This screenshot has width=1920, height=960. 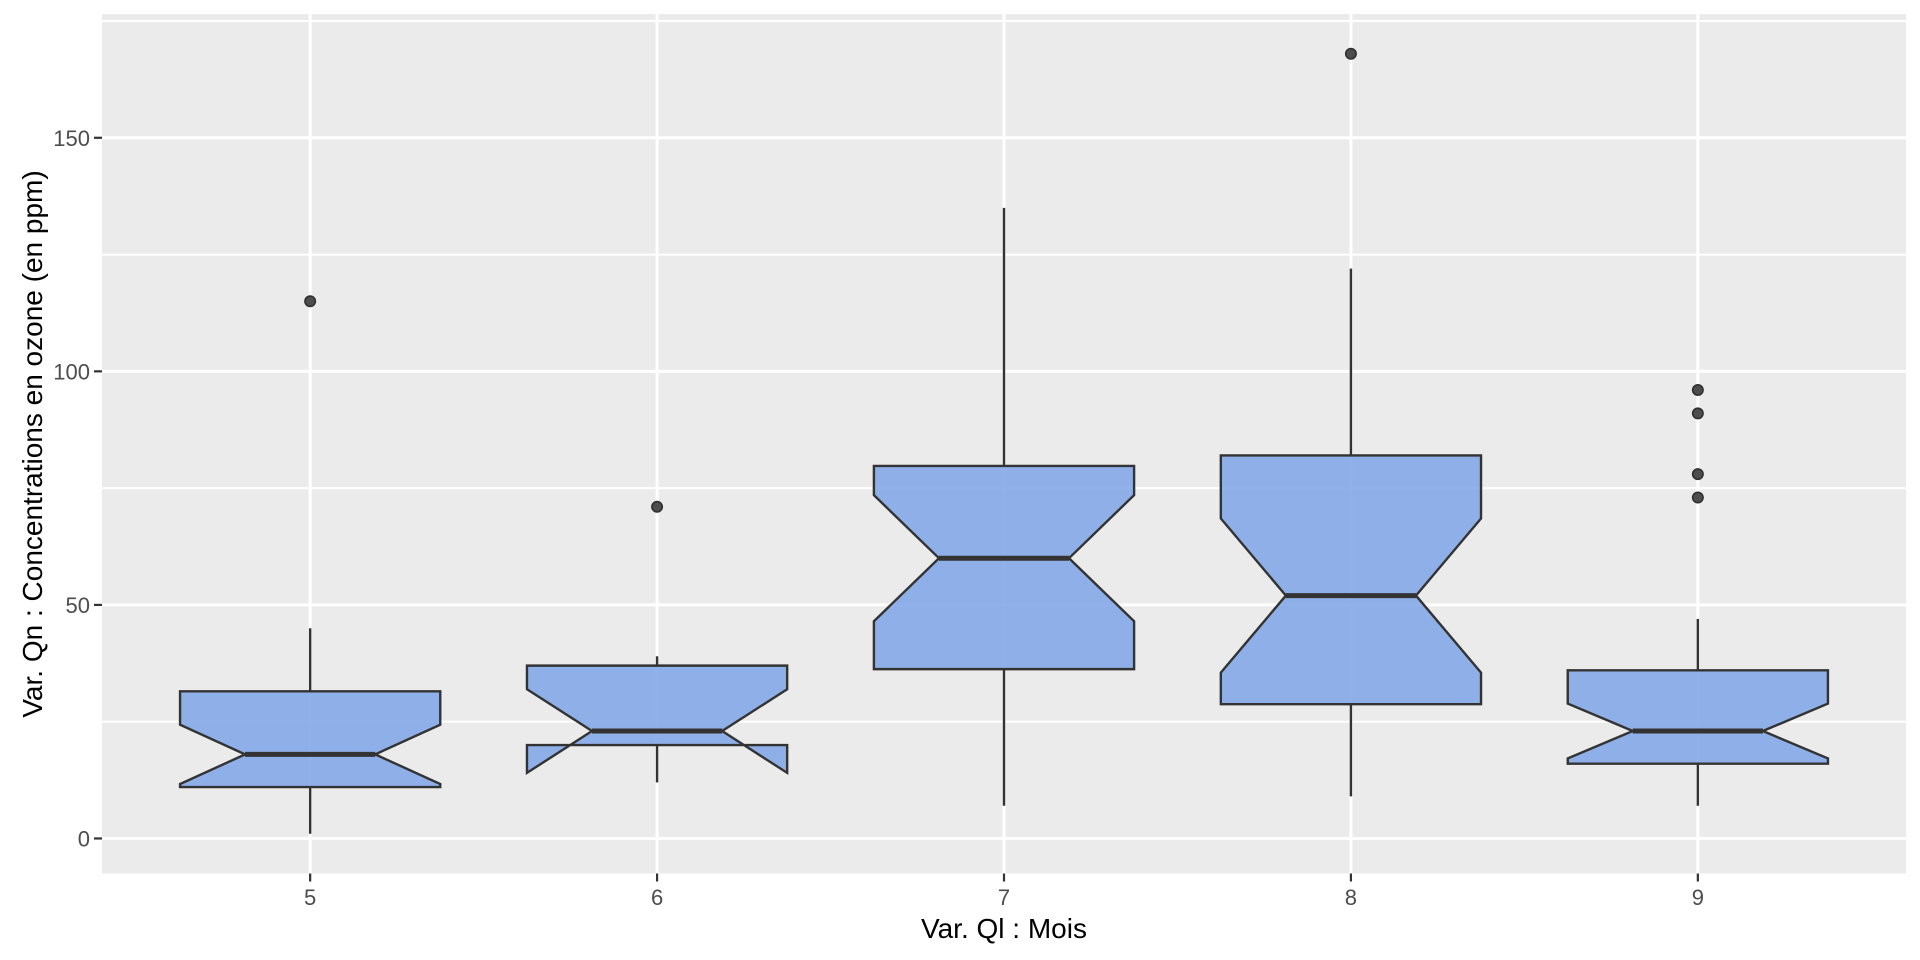 What do you see at coordinates (1698, 897) in the screenshot?
I see `x-tick-label: 9` at bounding box center [1698, 897].